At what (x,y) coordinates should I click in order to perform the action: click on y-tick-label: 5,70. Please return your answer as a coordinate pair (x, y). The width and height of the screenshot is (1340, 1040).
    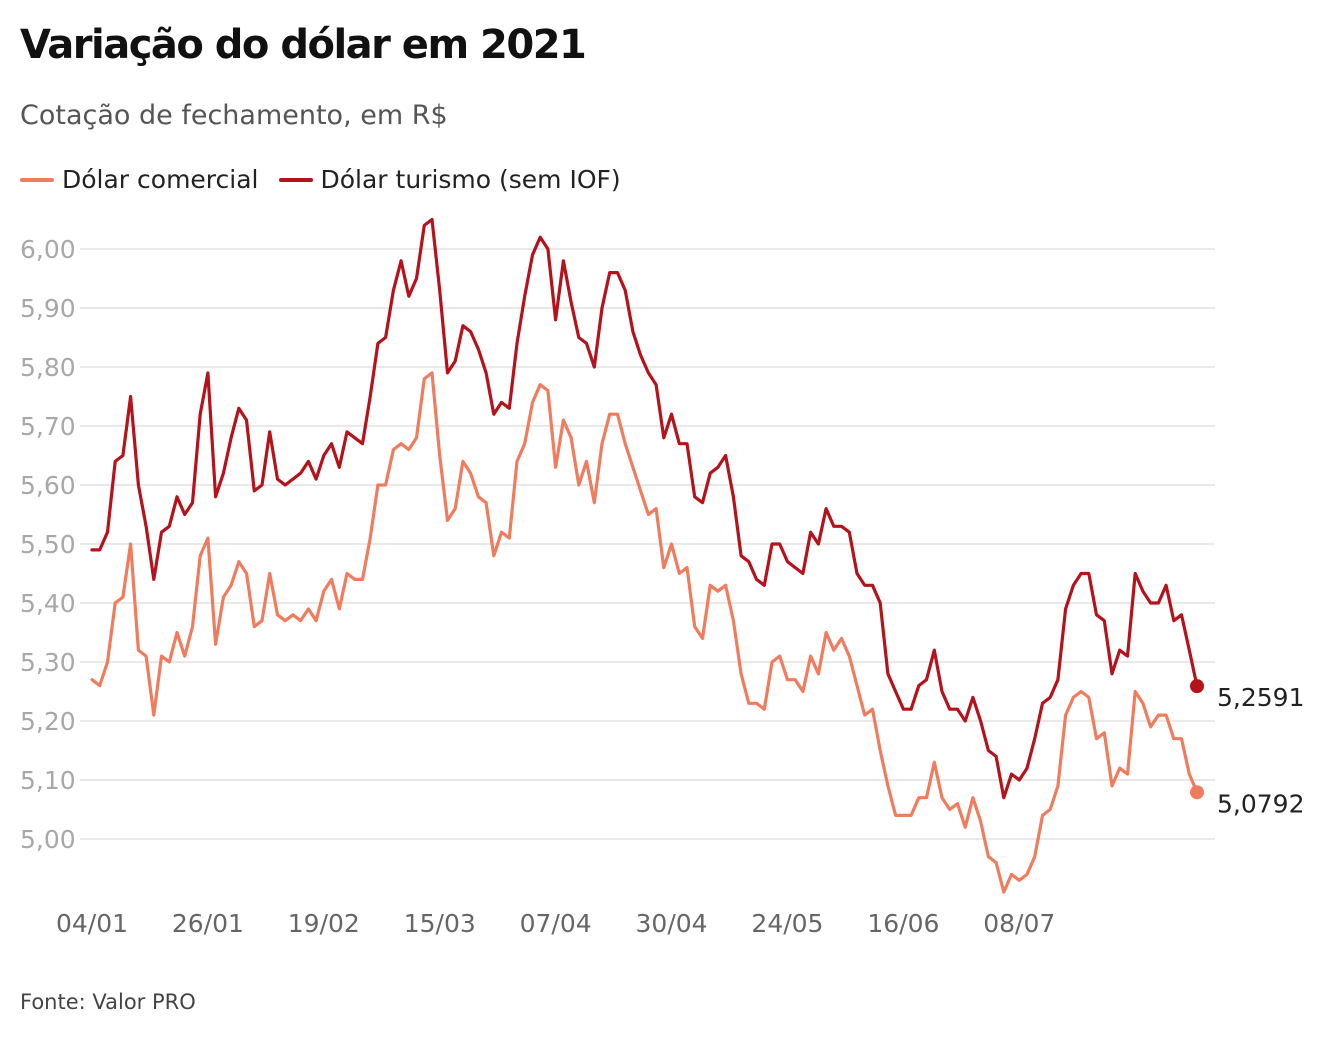
    Looking at the image, I should click on (48, 426).